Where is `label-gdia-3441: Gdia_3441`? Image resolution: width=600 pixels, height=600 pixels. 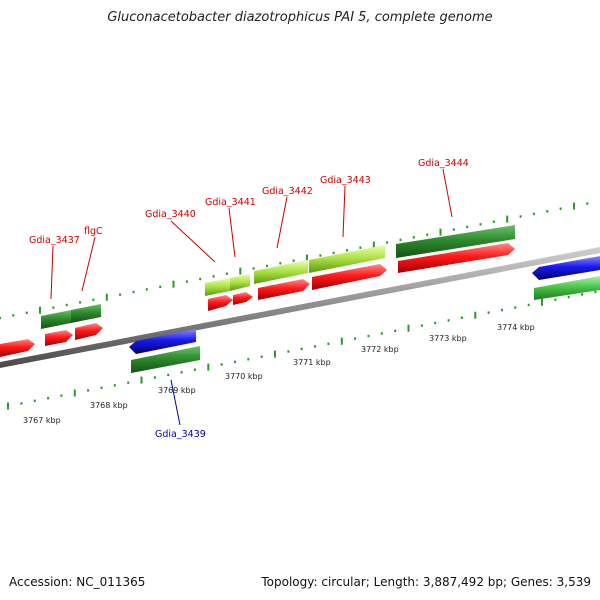 label-gdia-3441: Gdia_3441 is located at coordinates (230, 202).